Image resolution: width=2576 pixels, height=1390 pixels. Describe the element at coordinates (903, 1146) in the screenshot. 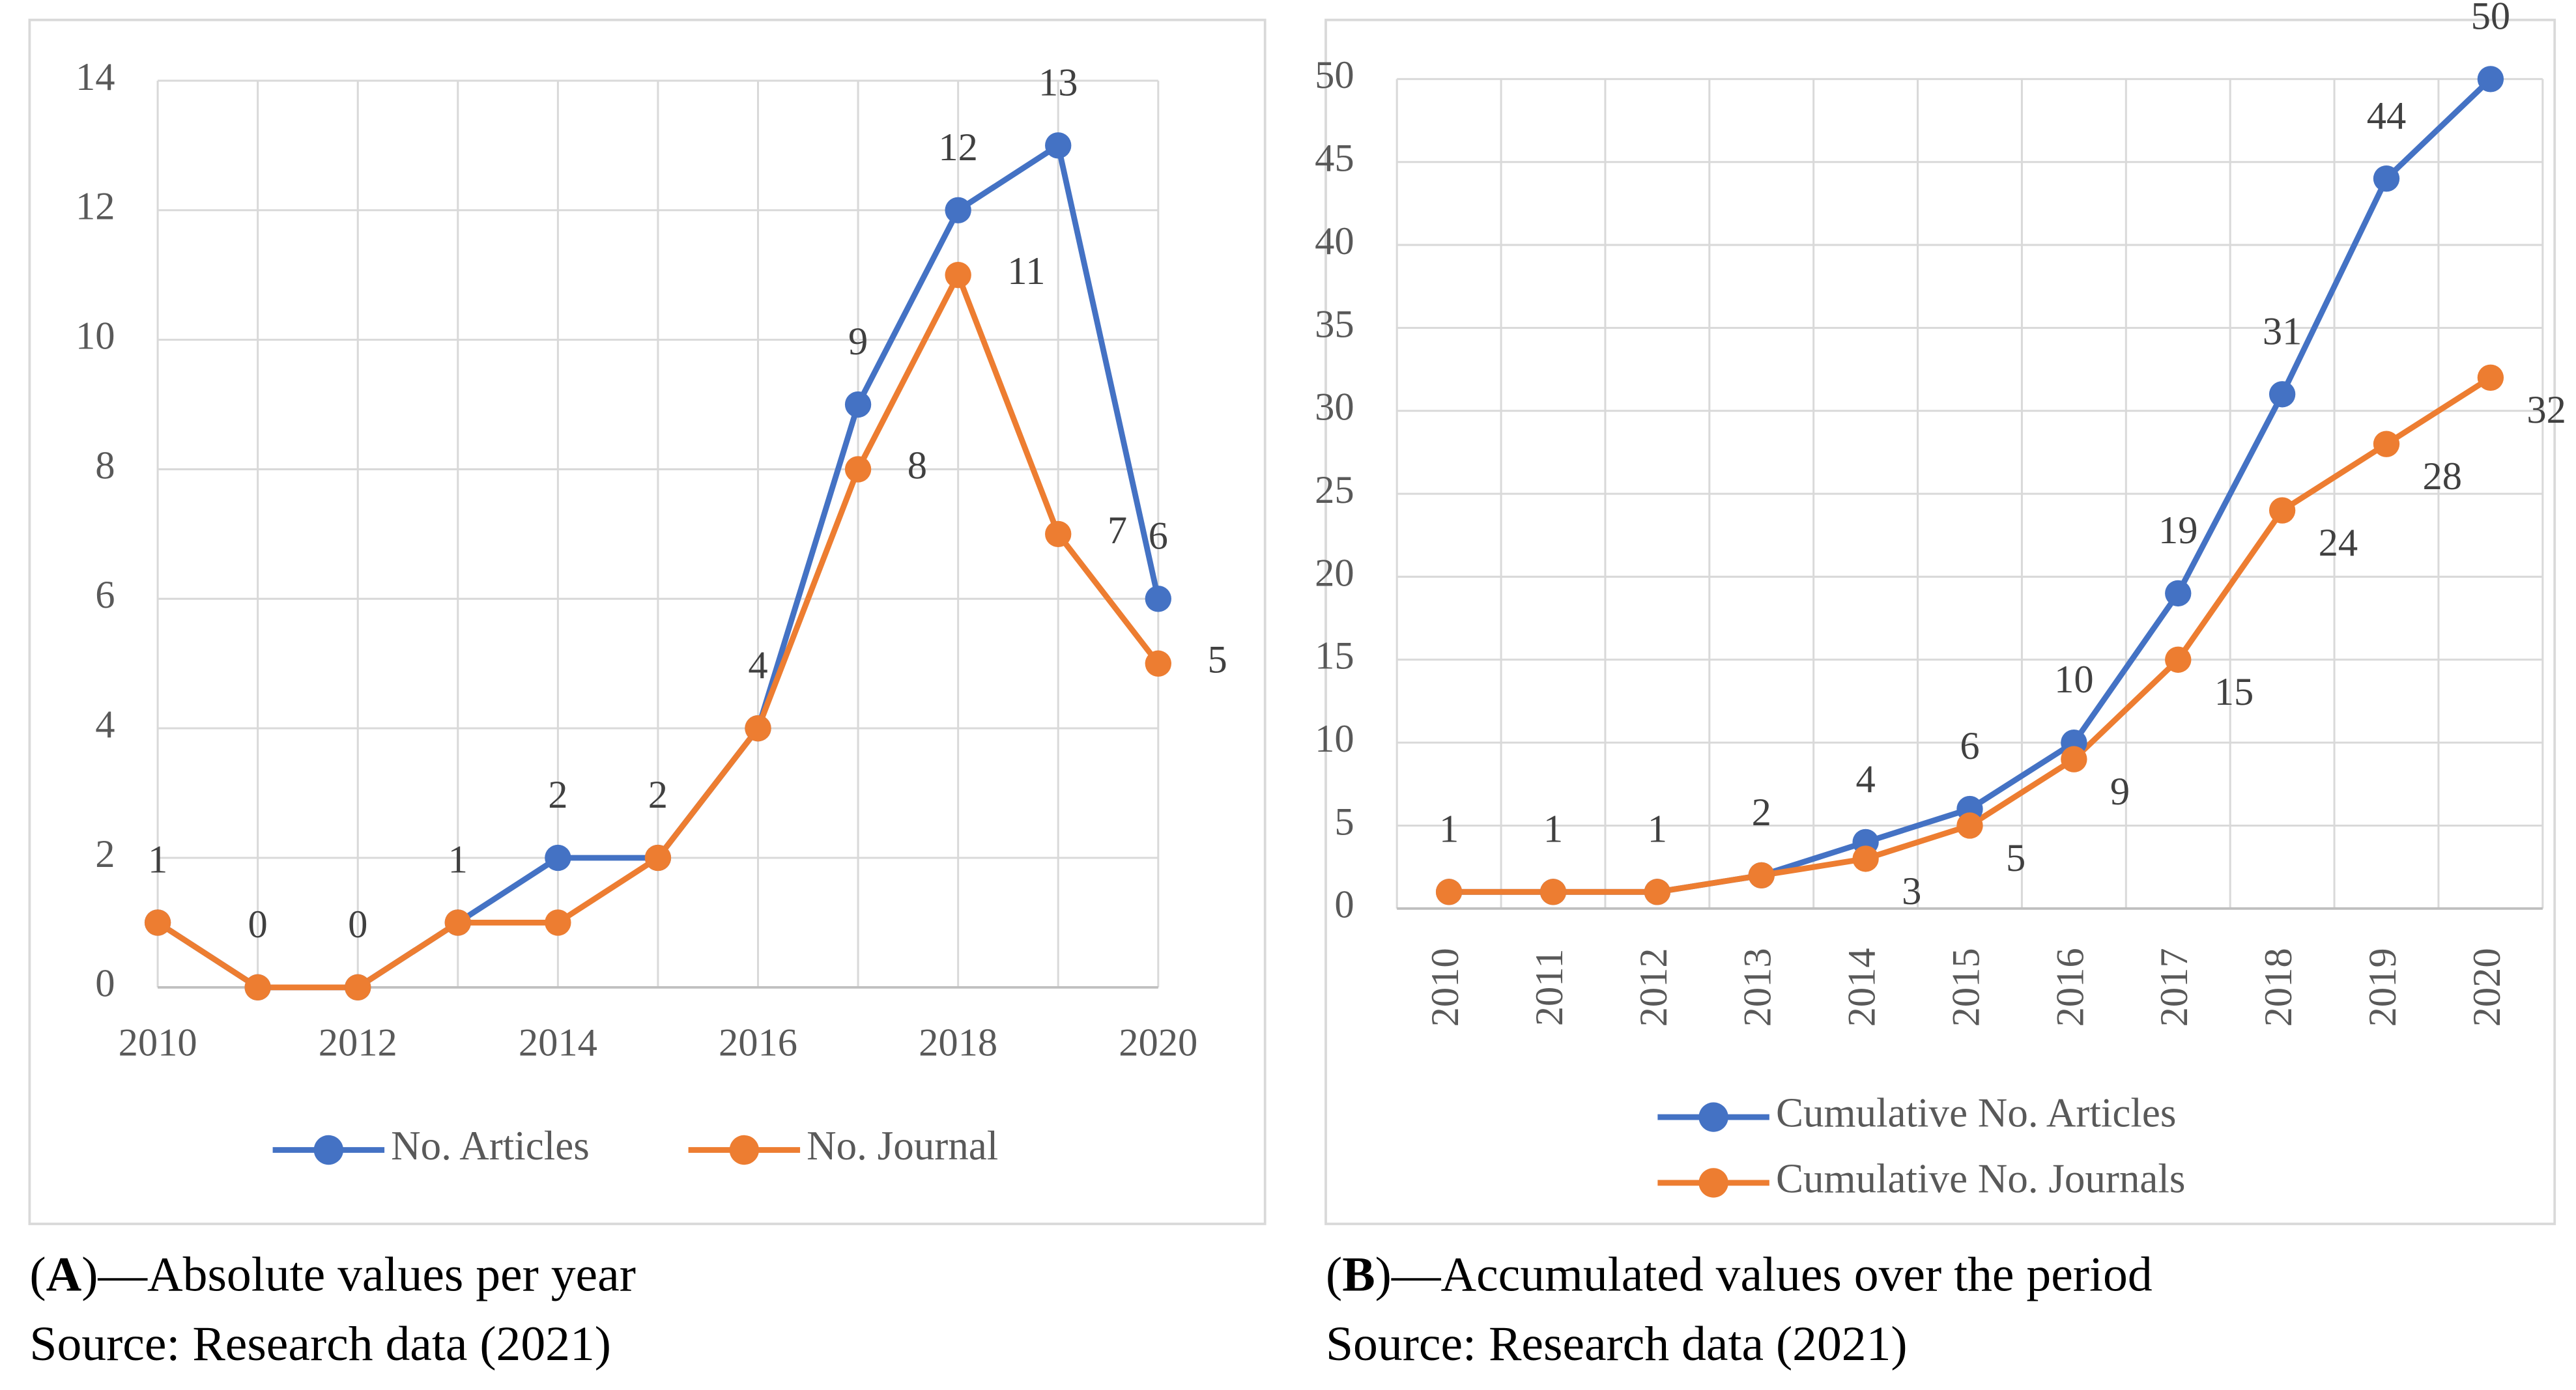

I see `legend-label: No. Journal` at that location.